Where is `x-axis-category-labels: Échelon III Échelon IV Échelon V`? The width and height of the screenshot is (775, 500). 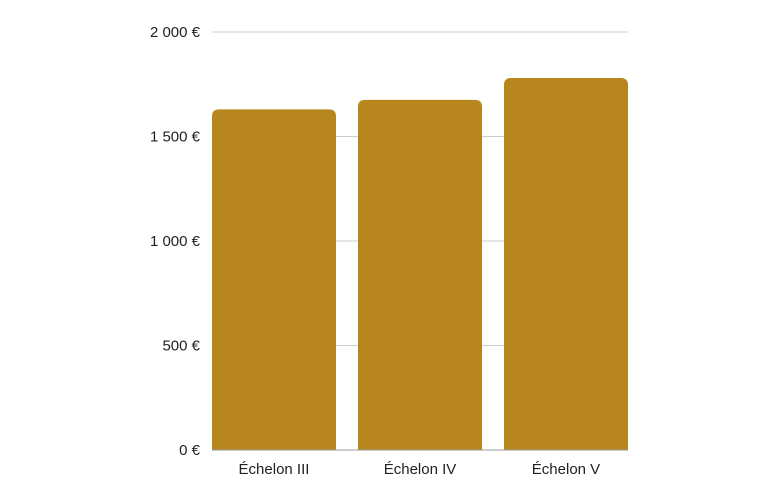
x-axis-category-labels: Échelon III Échelon IV Échelon V is located at coordinates (420, 469).